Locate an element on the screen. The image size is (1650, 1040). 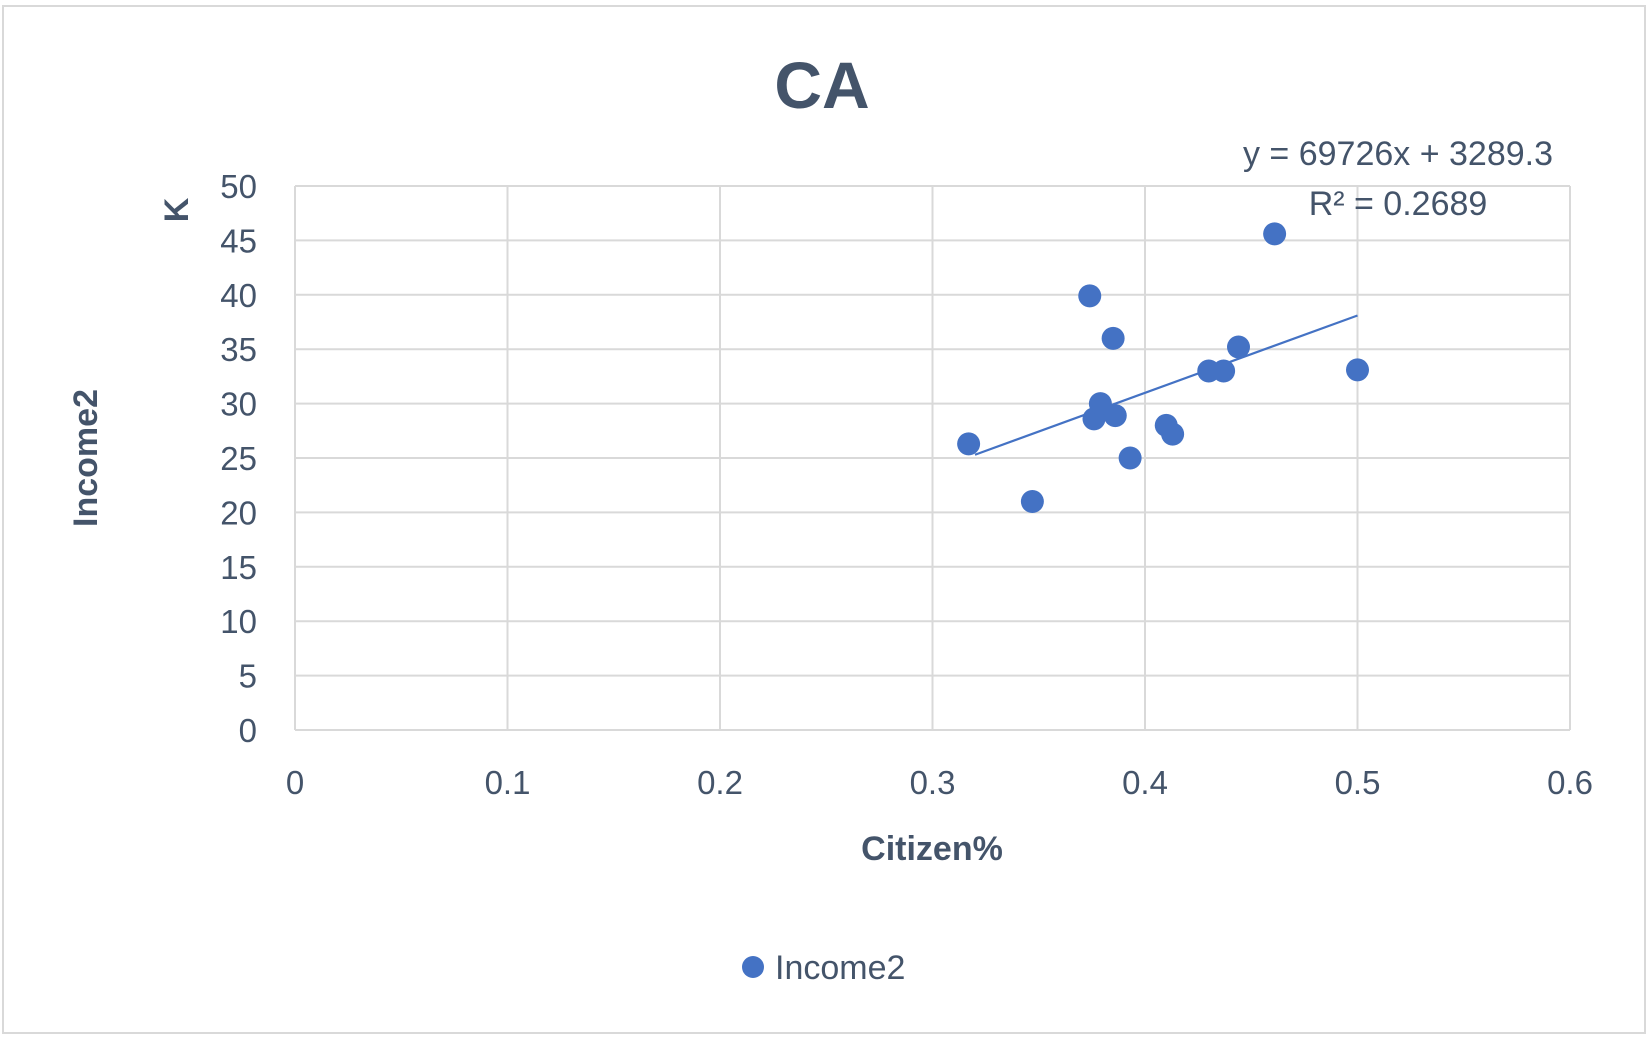
x-axis-ticks: 0 0.1 0.2 0.3 0.4 0.5 0.6 is located at coordinates (939, 782).